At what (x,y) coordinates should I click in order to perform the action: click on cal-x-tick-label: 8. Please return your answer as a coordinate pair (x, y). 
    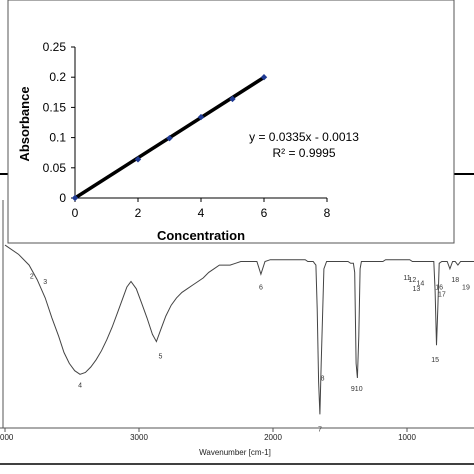
    Looking at the image, I should click on (327, 213).